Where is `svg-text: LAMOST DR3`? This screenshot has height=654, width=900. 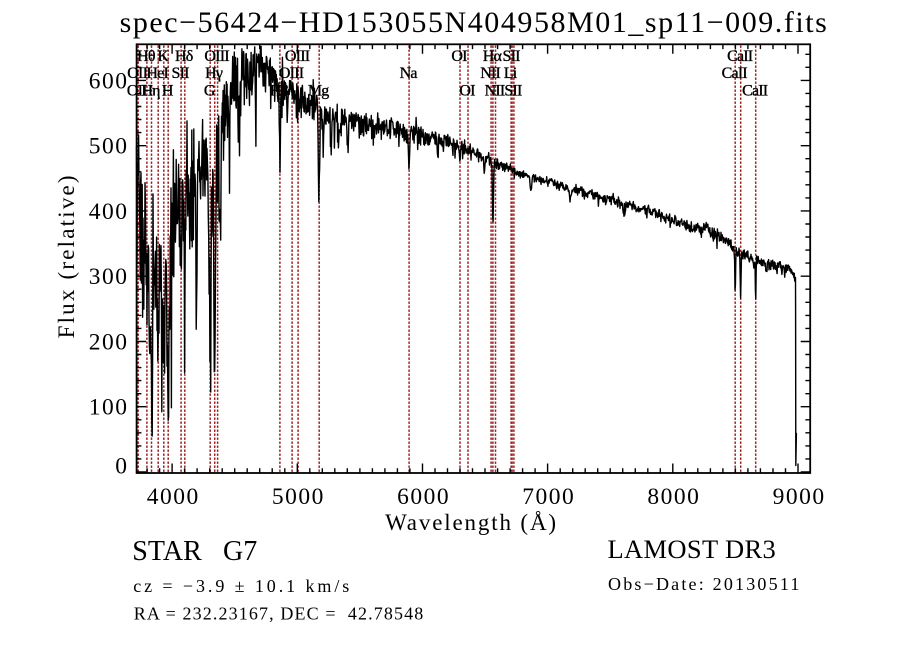
svg-text: LAMOST DR3 is located at coordinates (692, 549).